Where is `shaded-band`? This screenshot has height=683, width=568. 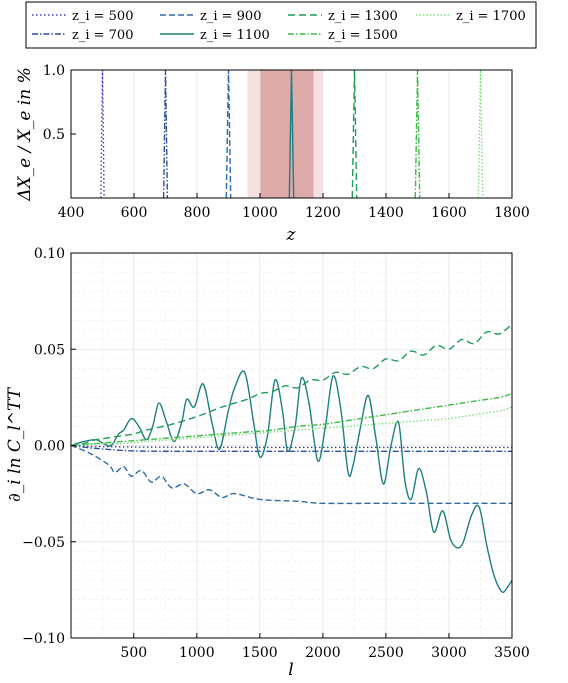 shaded-band is located at coordinates (287, 134).